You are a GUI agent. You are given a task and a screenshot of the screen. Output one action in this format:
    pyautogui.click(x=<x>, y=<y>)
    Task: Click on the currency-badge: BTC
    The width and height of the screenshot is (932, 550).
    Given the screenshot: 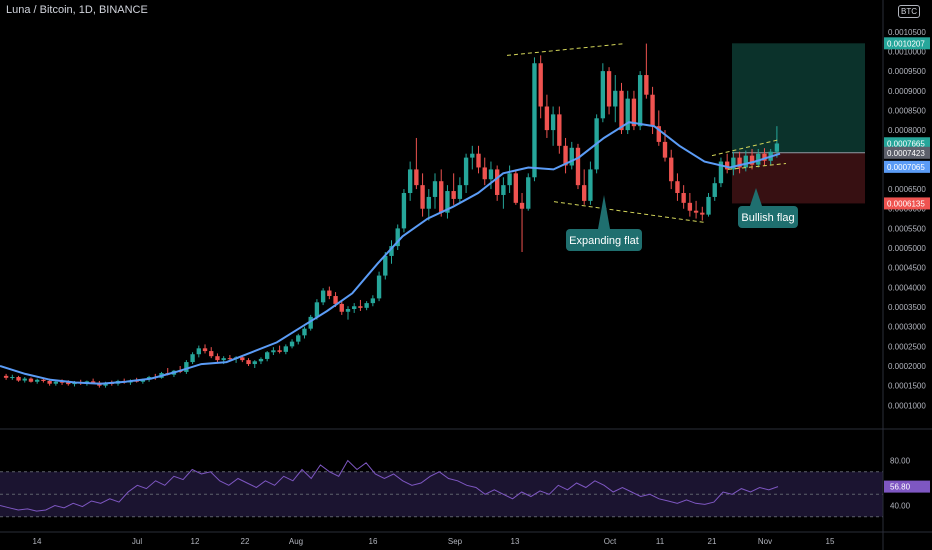 What is the action you would take?
    pyautogui.click(x=909, y=11)
    